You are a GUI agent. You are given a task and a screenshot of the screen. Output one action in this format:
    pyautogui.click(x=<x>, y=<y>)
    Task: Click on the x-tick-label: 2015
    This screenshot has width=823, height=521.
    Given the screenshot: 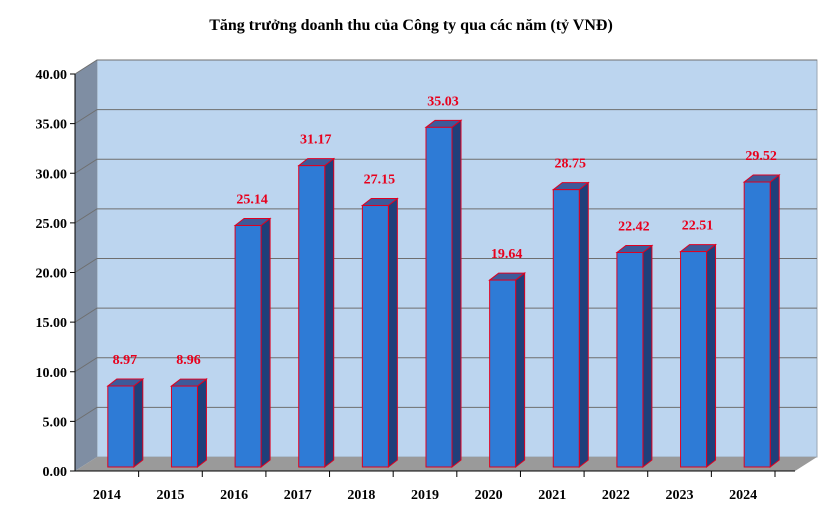 What is the action you would take?
    pyautogui.click(x=170, y=495)
    